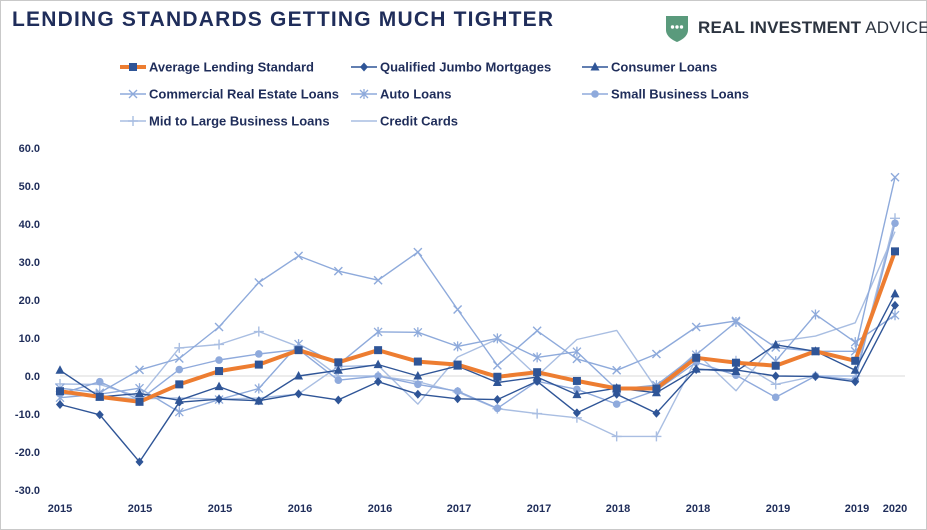 The height and width of the screenshot is (530, 927). What do you see at coordinates (229, 94) in the screenshot?
I see `legend-item: Commercial Real Estate Loans` at bounding box center [229, 94].